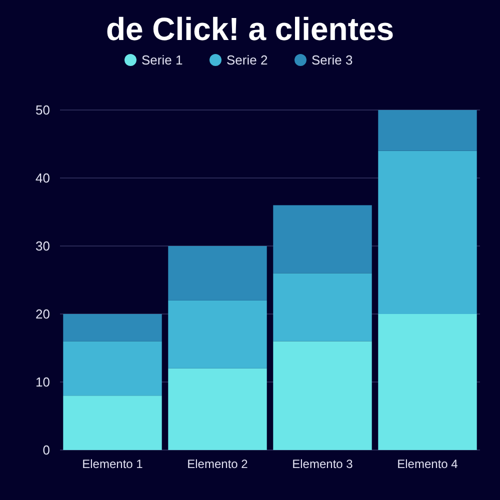  I want to click on x-tick-label: Elemento 4, so click(427, 464).